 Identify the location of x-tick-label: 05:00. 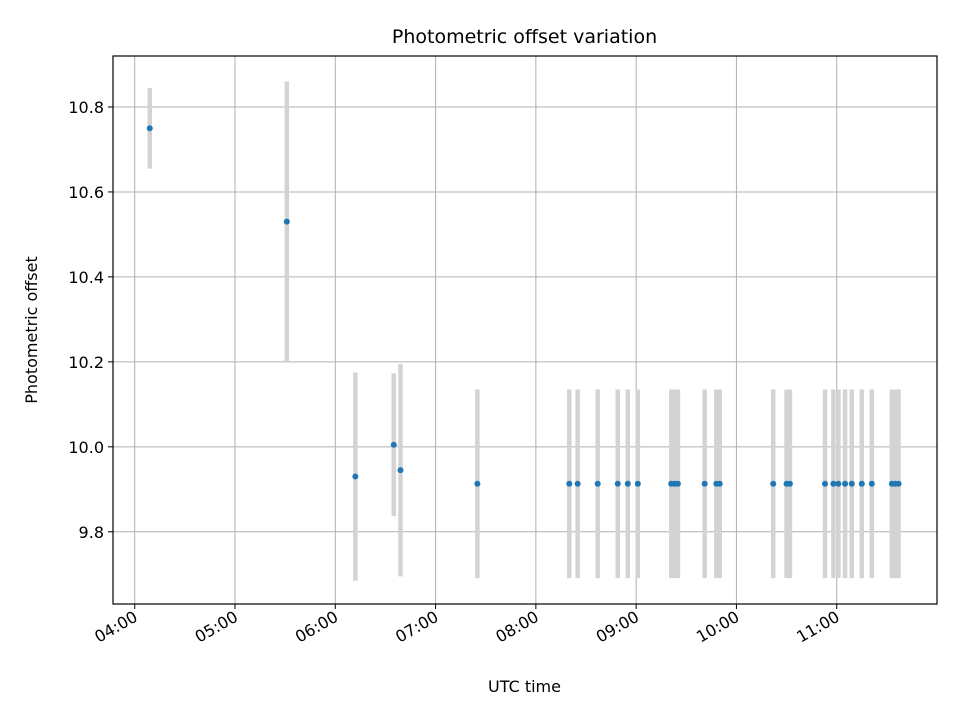
(216, 627).